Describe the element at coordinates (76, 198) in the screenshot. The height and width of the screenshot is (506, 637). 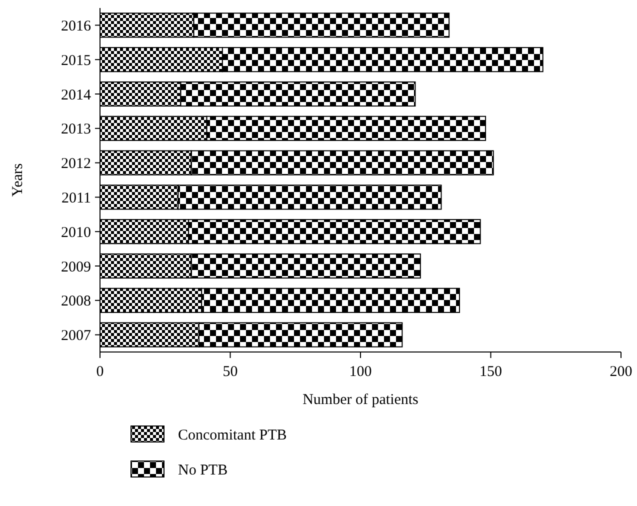
I see `y-tick-label: 2011` at that location.